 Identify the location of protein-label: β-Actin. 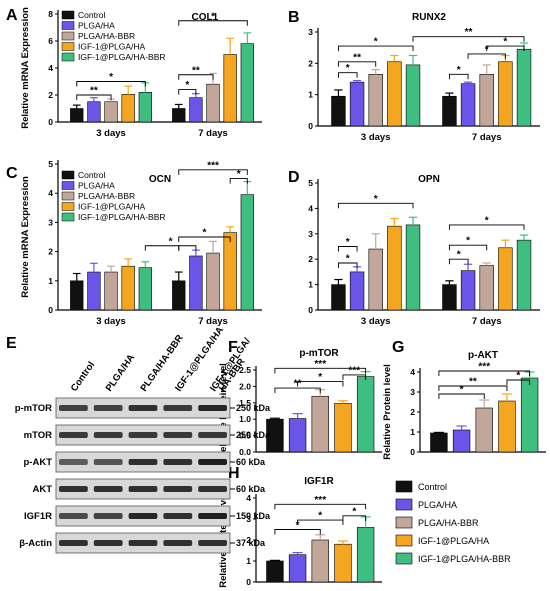
(35, 543).